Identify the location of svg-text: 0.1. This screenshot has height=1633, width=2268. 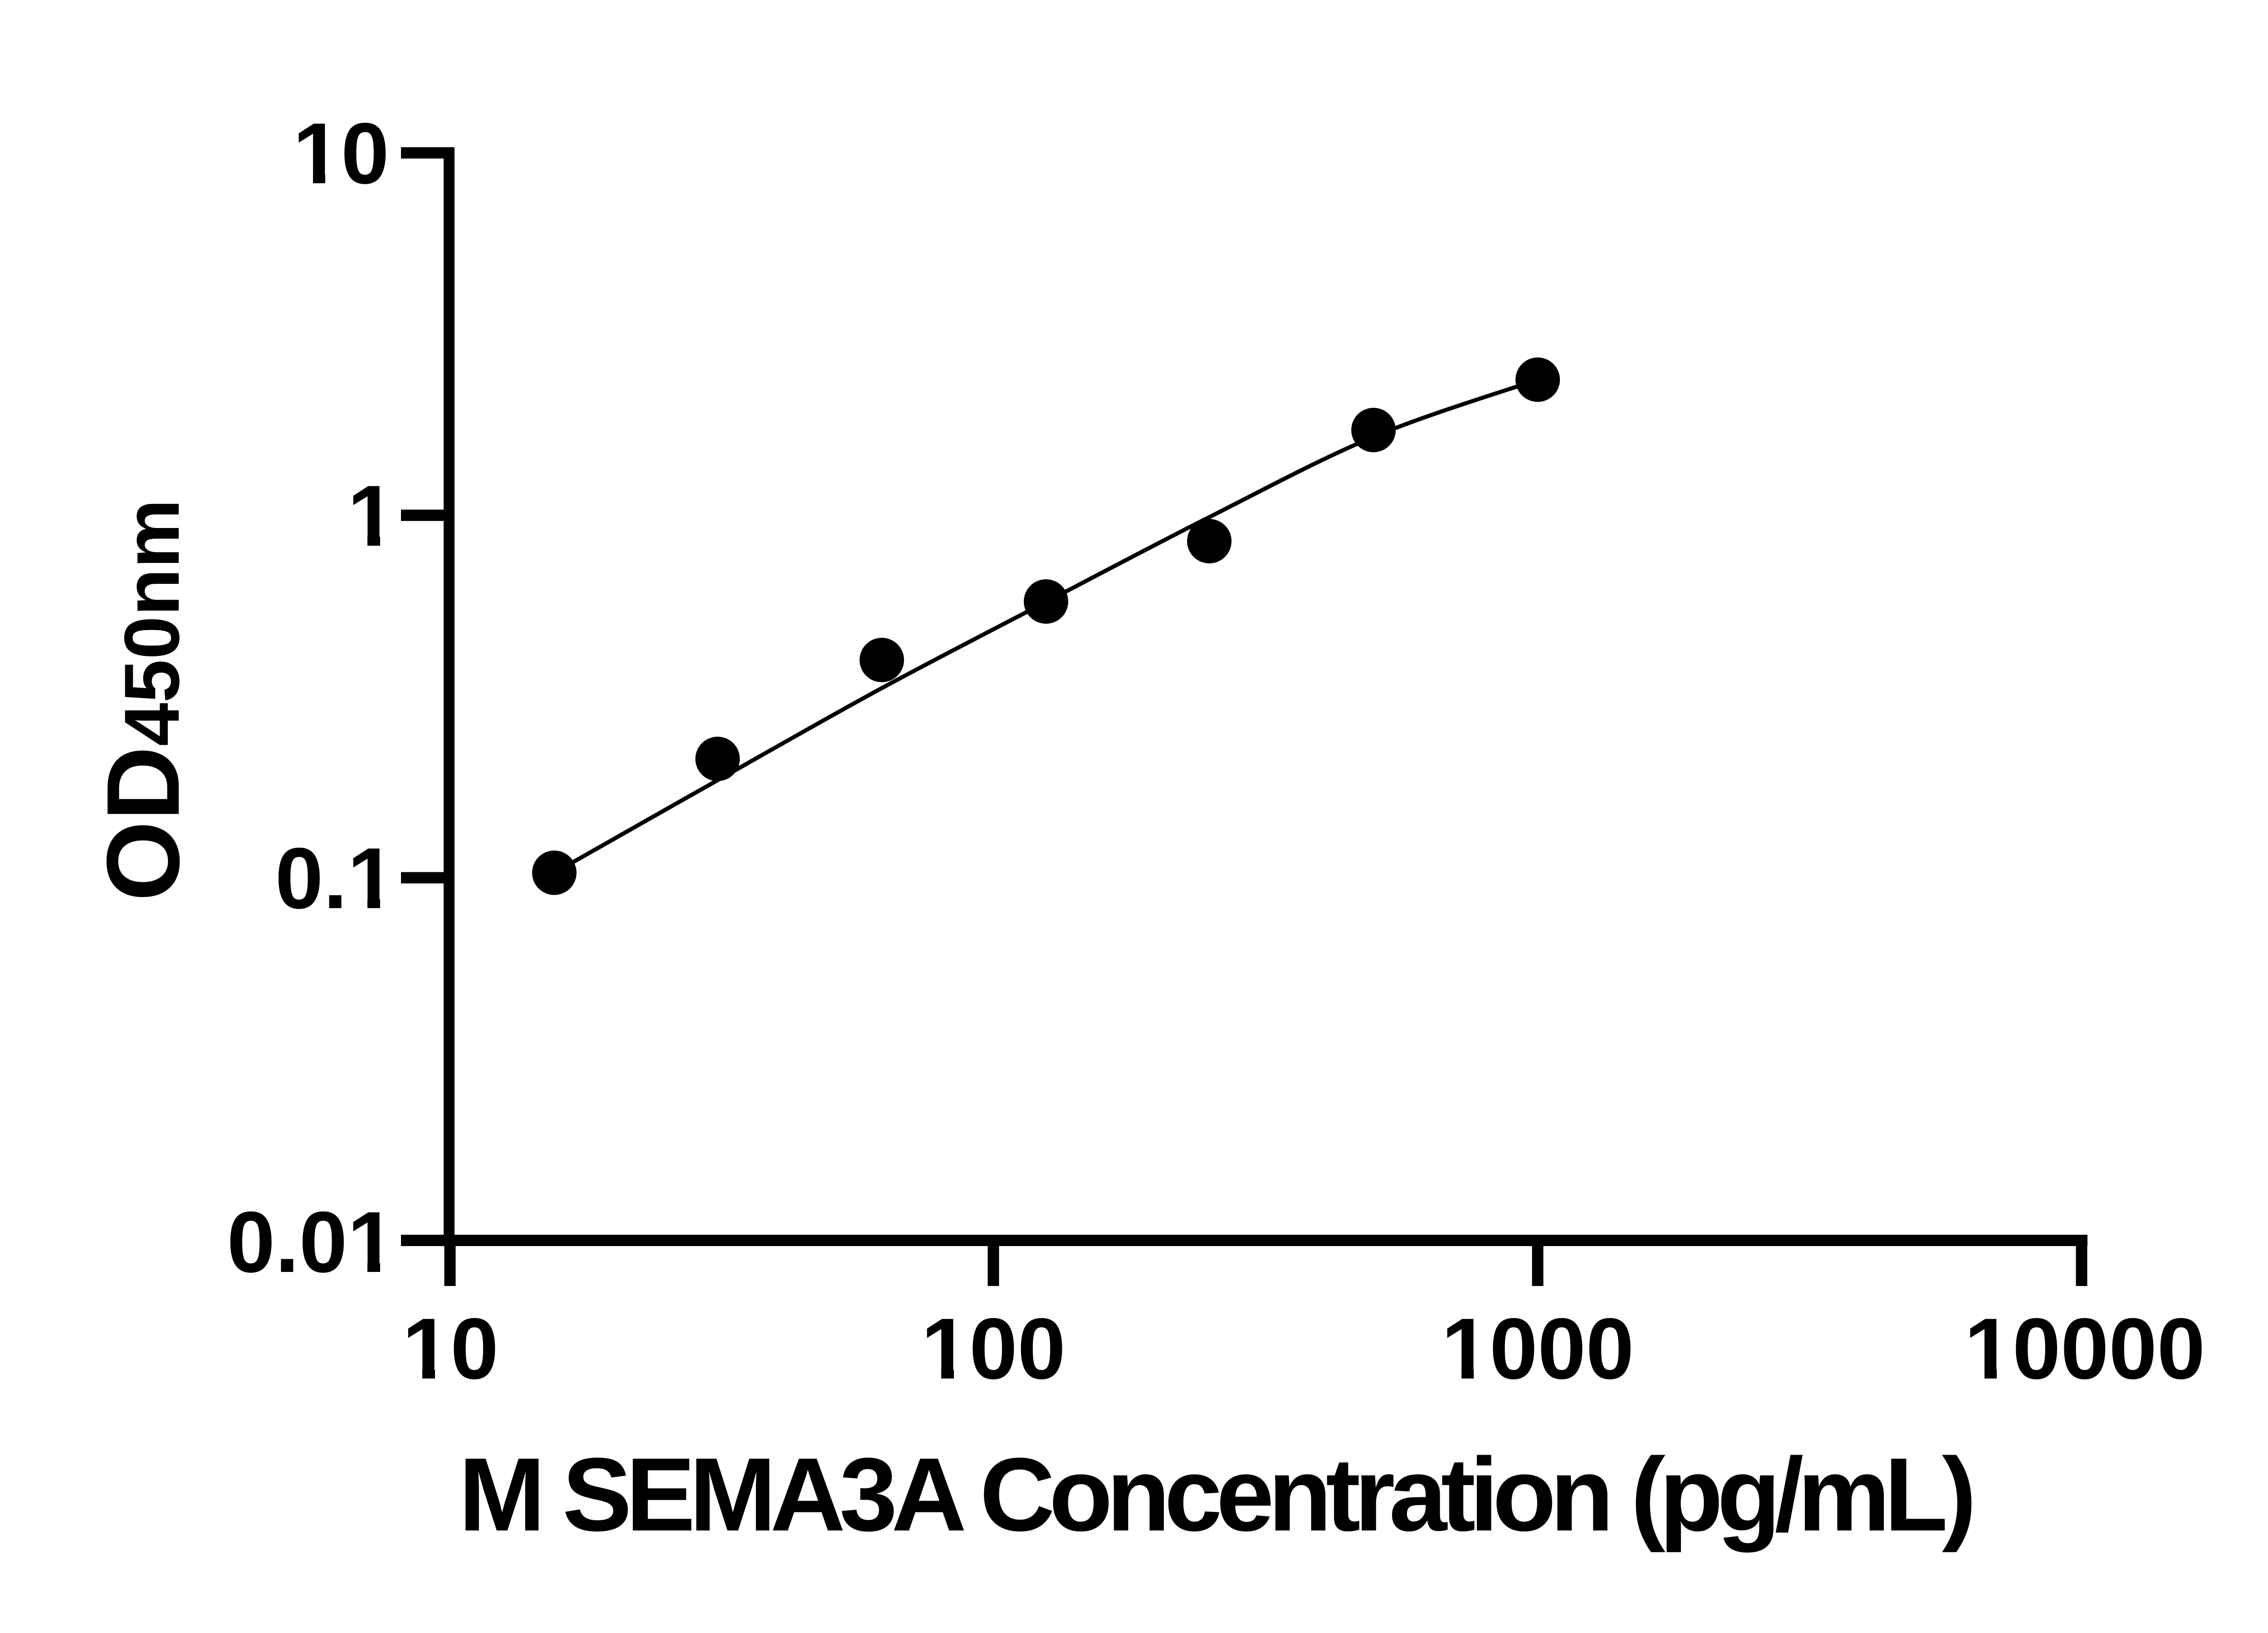
(336, 878).